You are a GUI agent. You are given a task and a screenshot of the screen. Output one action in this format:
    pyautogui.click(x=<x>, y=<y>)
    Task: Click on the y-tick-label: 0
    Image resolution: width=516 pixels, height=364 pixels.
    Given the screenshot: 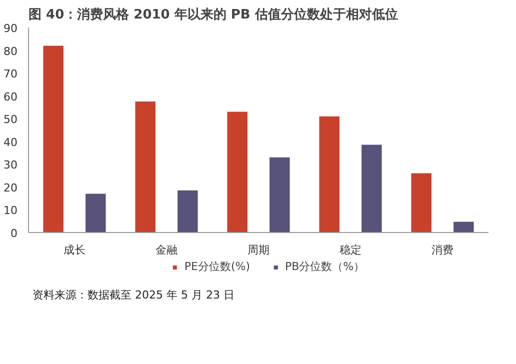 What is the action you would take?
    pyautogui.click(x=14, y=233)
    